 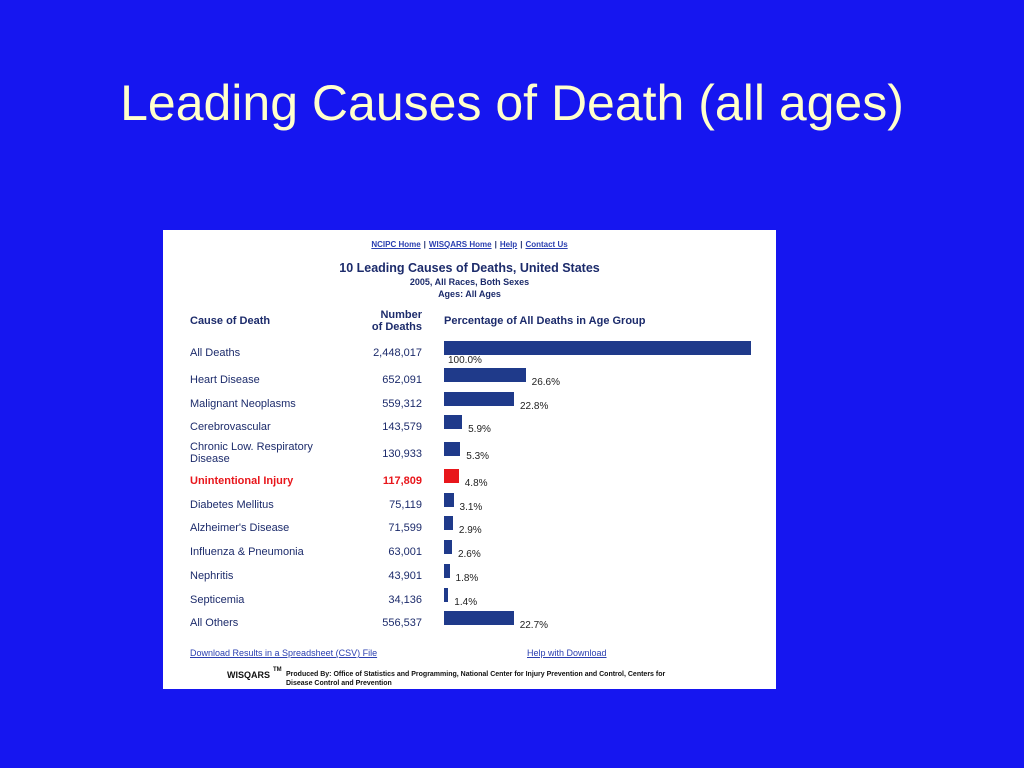 What do you see at coordinates (251, 453) in the screenshot?
I see `cause: Chronic Low. Respiratory Disease` at bounding box center [251, 453].